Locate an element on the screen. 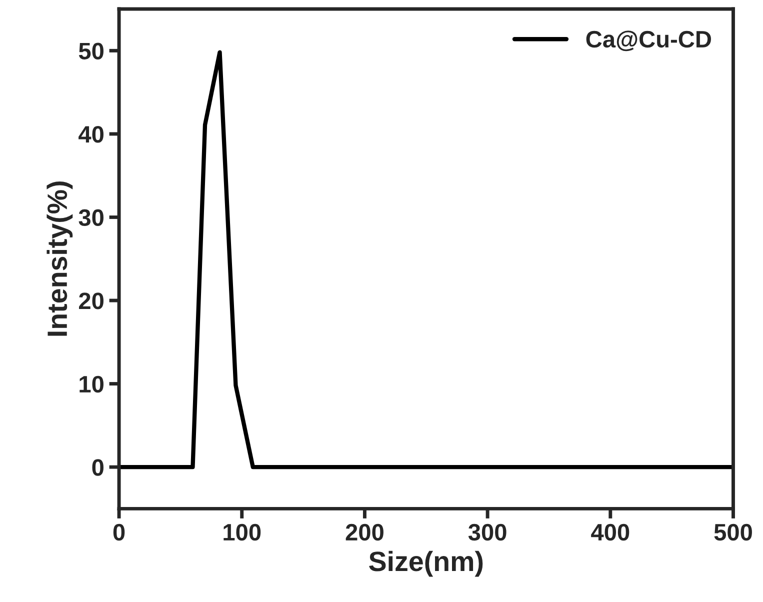 The image size is (763, 602). x-tick-label: 400 is located at coordinates (610, 532).